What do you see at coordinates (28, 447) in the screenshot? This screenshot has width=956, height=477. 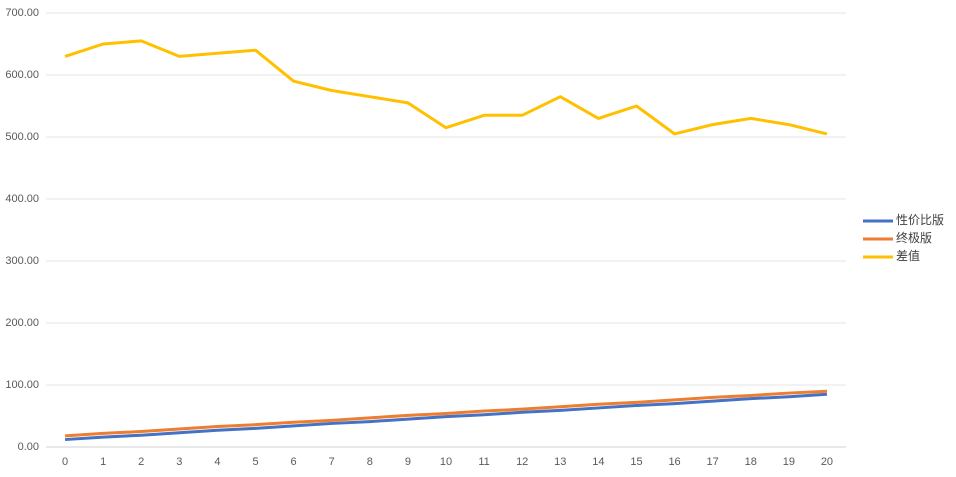 I see `y-tick-label: 0.00` at bounding box center [28, 447].